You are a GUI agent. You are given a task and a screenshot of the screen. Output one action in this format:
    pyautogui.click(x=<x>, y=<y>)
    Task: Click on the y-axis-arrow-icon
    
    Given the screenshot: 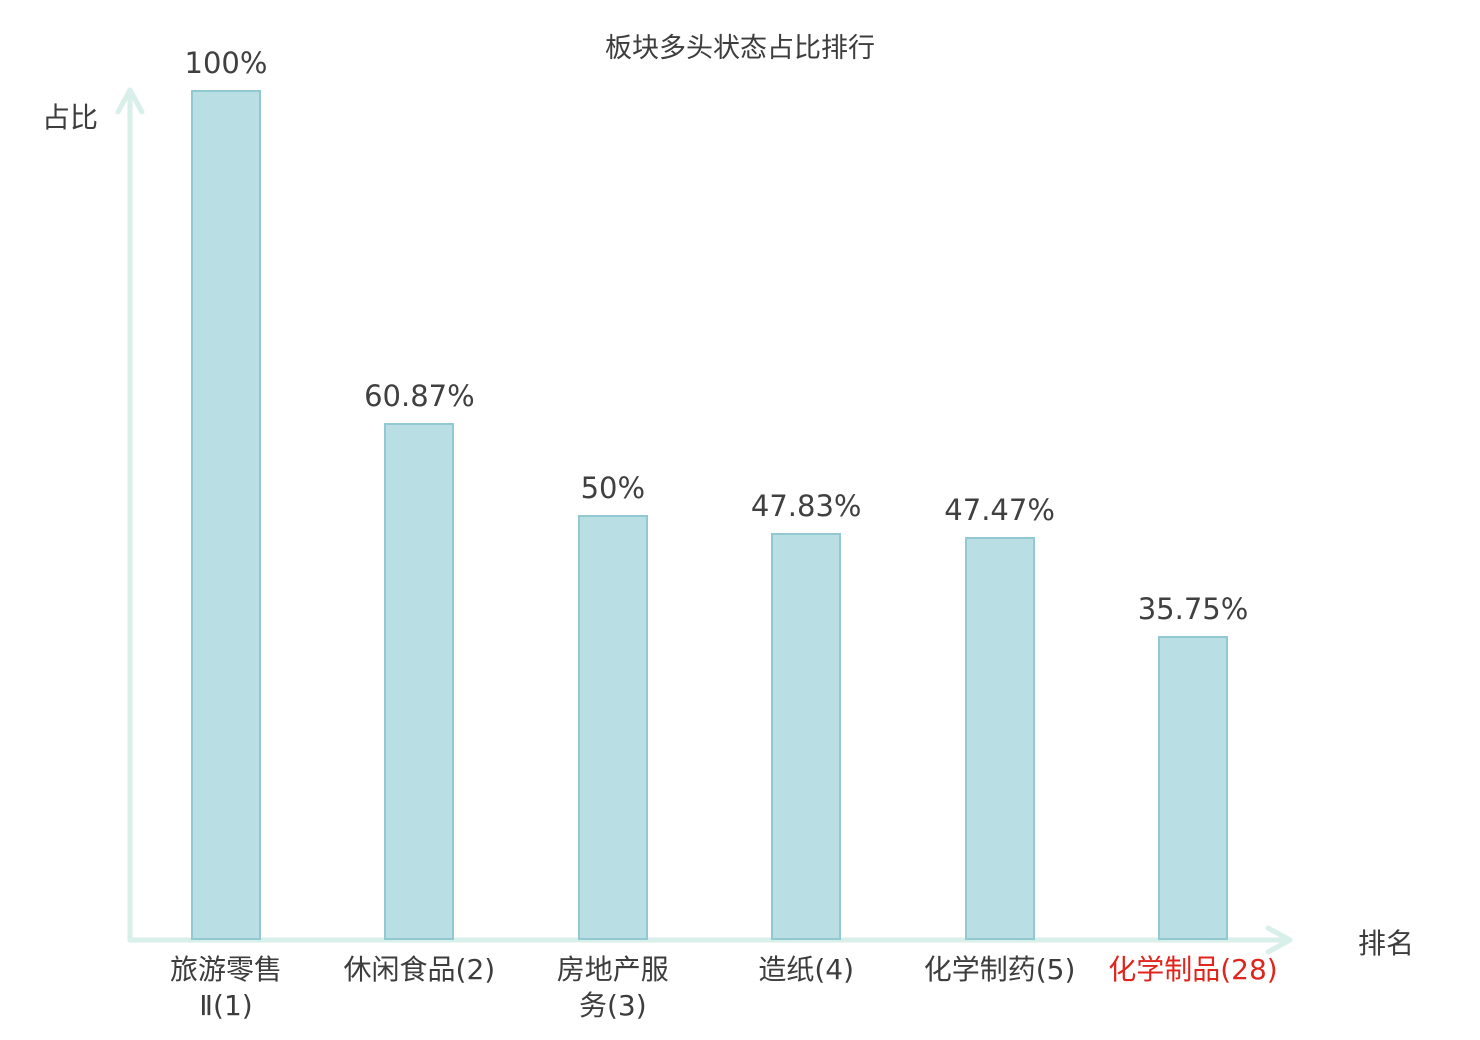 What is the action you would take?
    pyautogui.click(x=130, y=101)
    